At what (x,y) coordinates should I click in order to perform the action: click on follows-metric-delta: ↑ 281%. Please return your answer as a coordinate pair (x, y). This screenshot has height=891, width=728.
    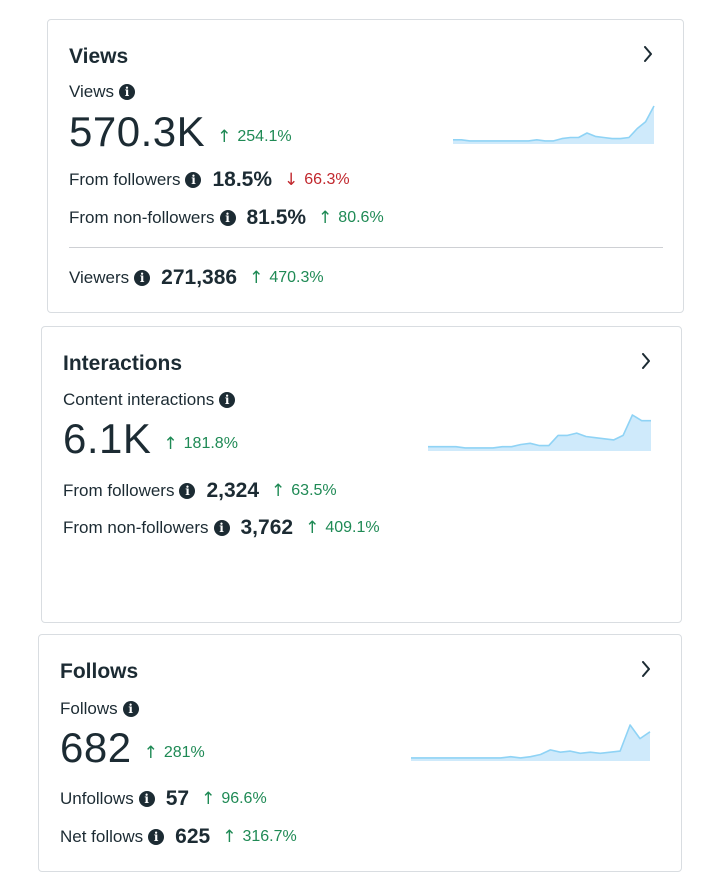
    Looking at the image, I should click on (174, 753).